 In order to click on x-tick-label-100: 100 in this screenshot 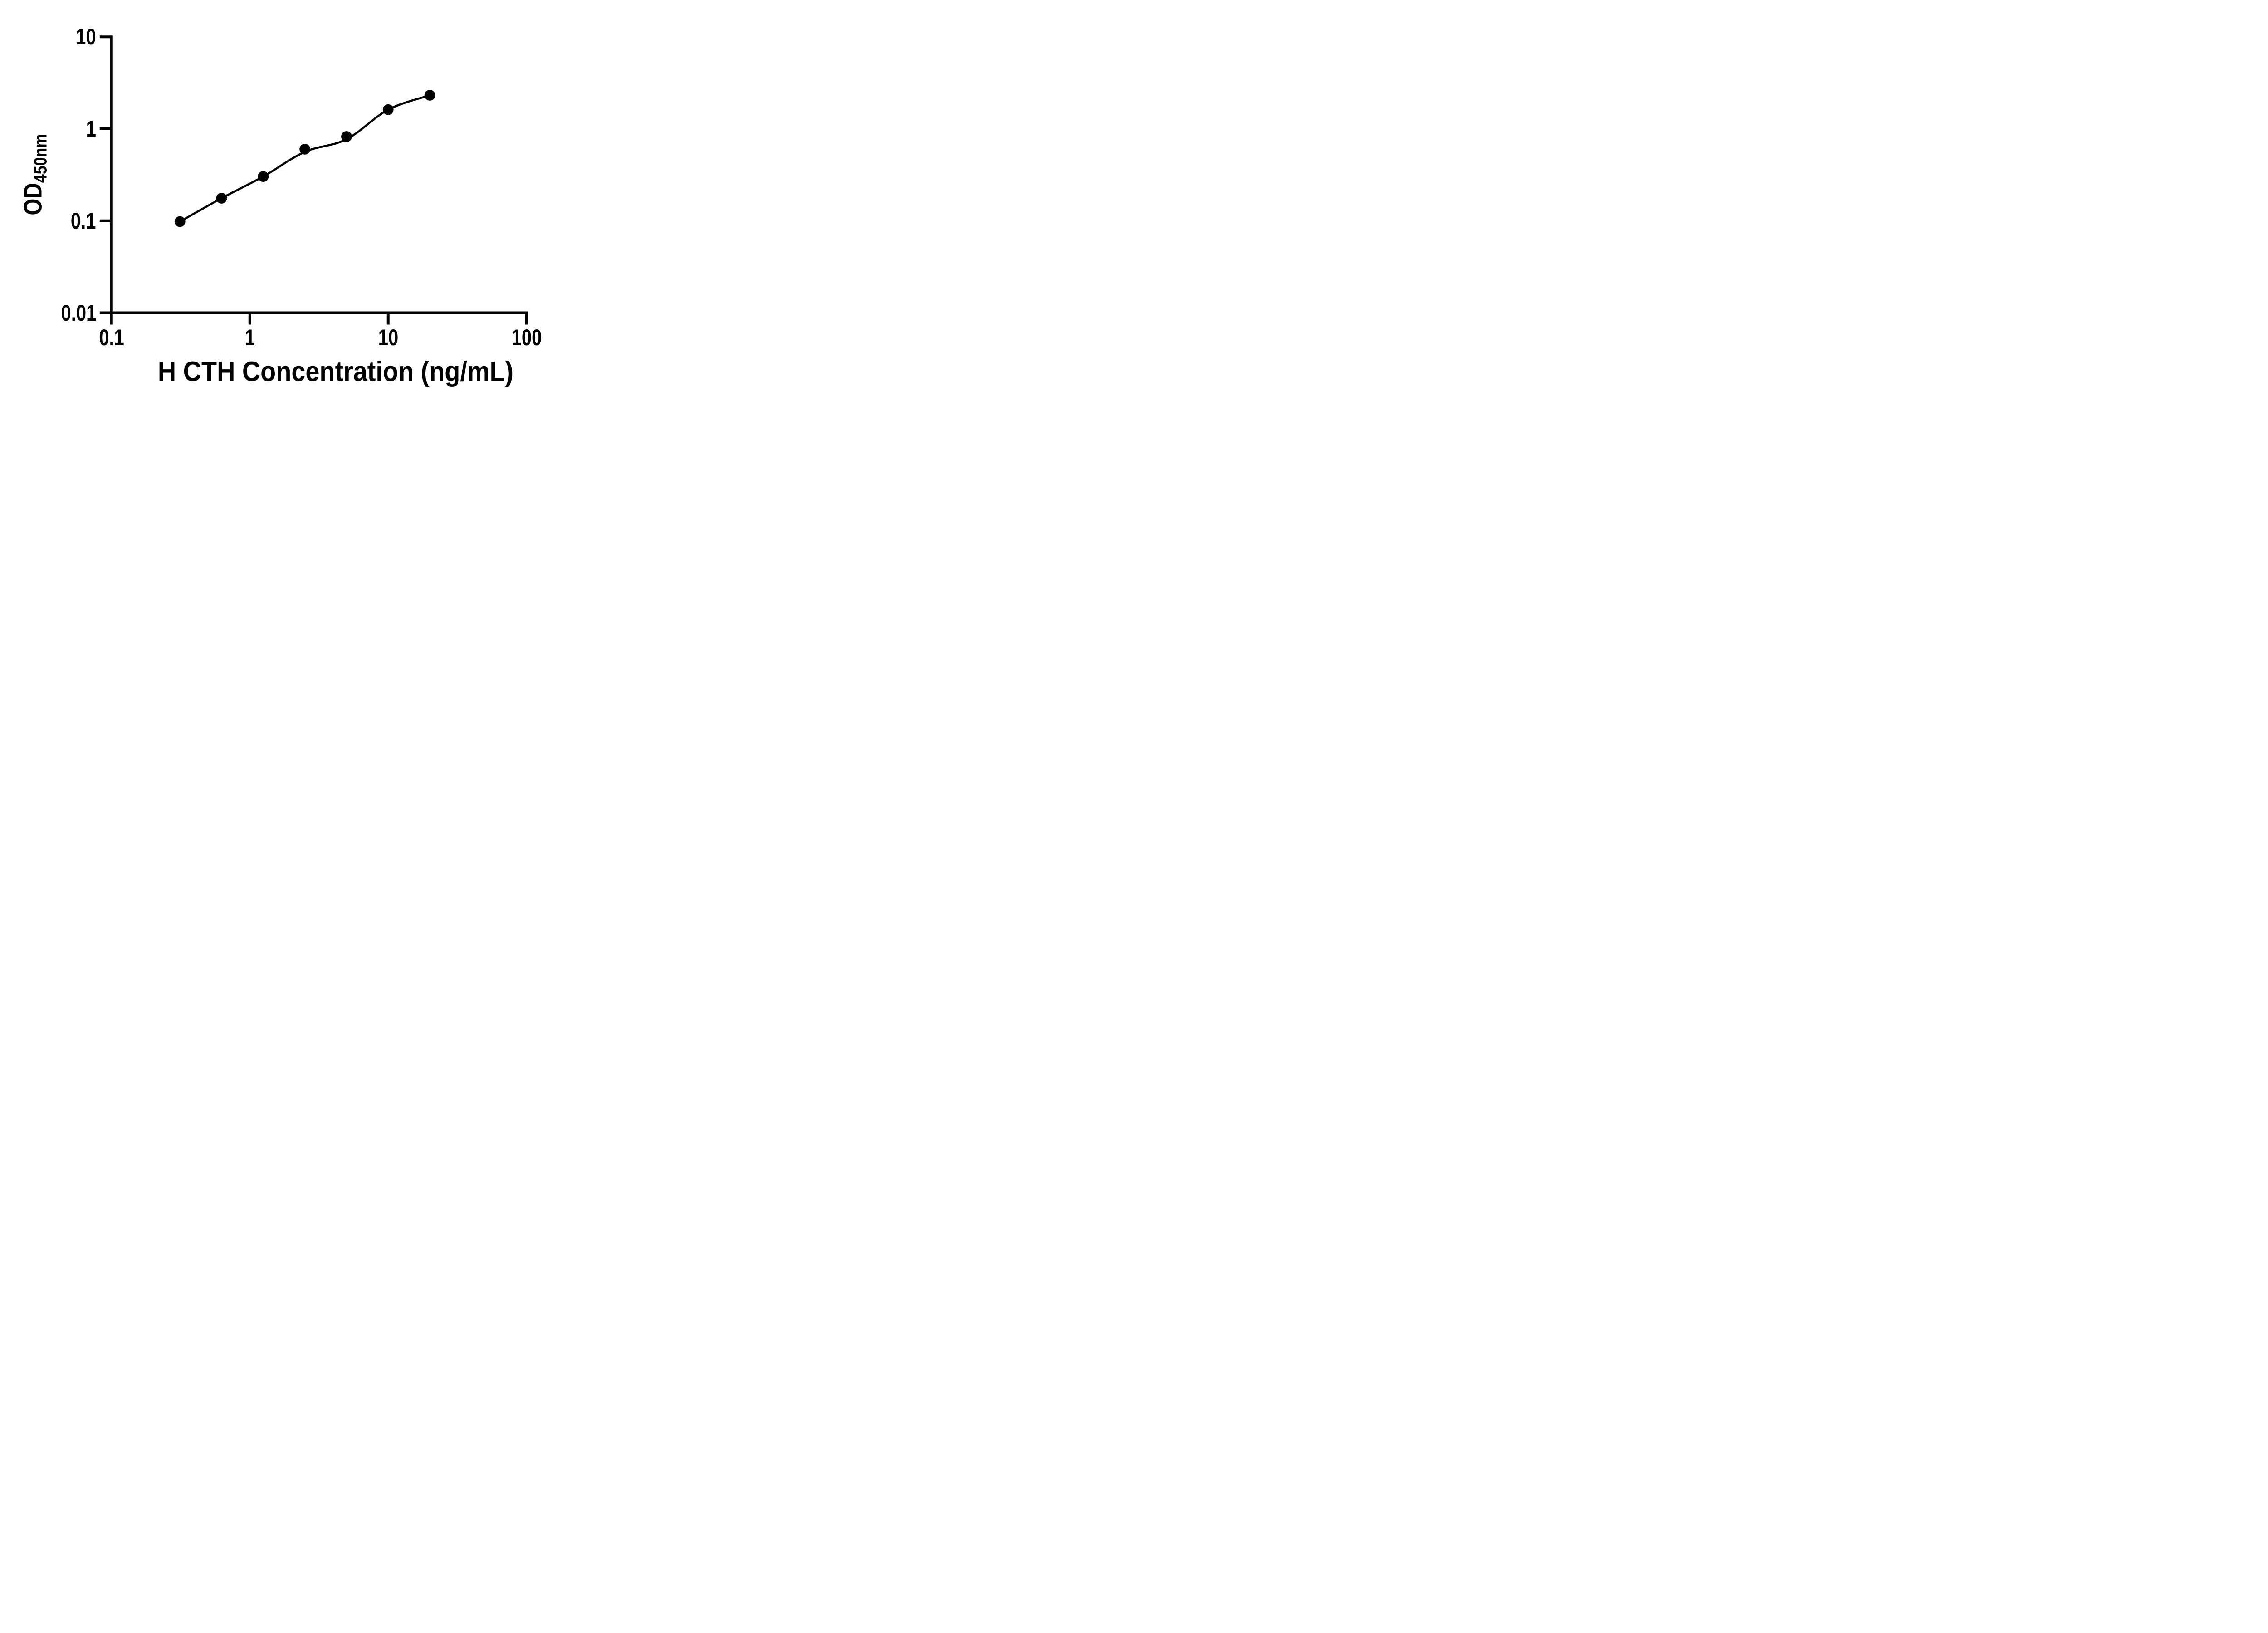, I will do `click(526, 337)`.